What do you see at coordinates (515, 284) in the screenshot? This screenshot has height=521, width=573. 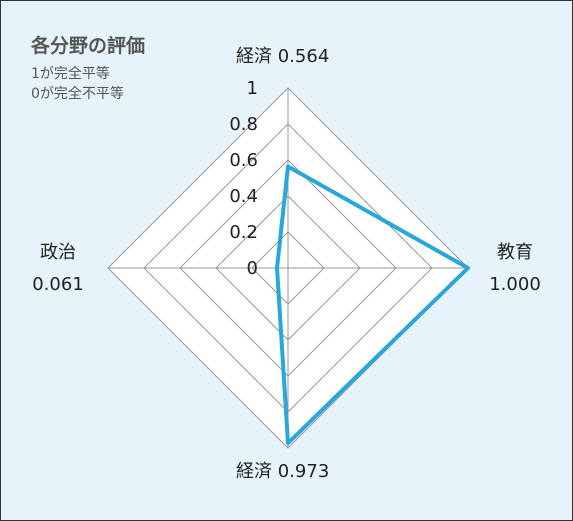 I see `axis-label-right-value: 1.000` at bounding box center [515, 284].